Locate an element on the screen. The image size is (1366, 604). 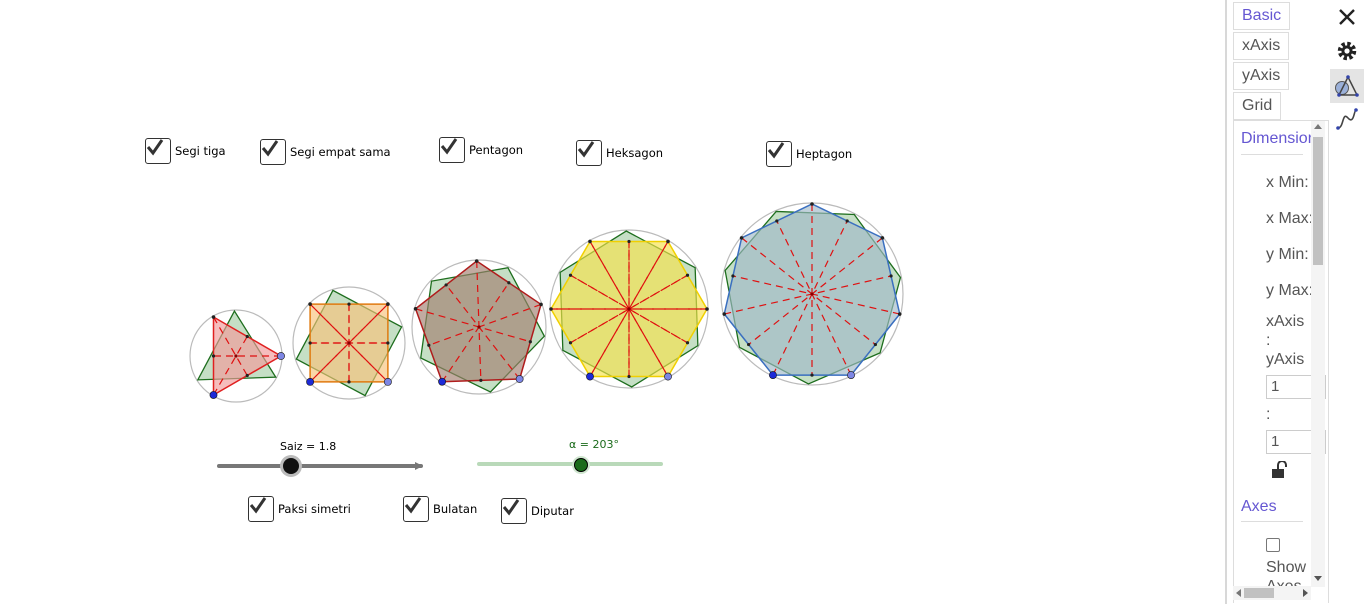
checkbox-segi-tiga: Segi tiga is located at coordinates (185, 151).